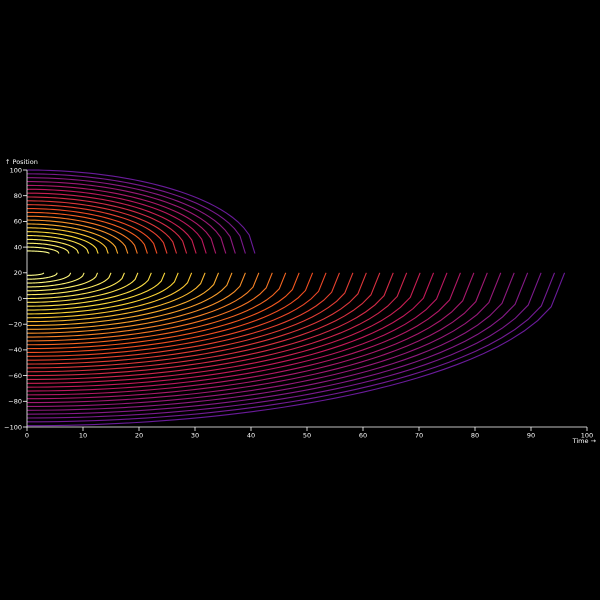 This screenshot has width=600, height=600. What do you see at coordinates (307, 436) in the screenshot?
I see `x-tick-label: 50` at bounding box center [307, 436].